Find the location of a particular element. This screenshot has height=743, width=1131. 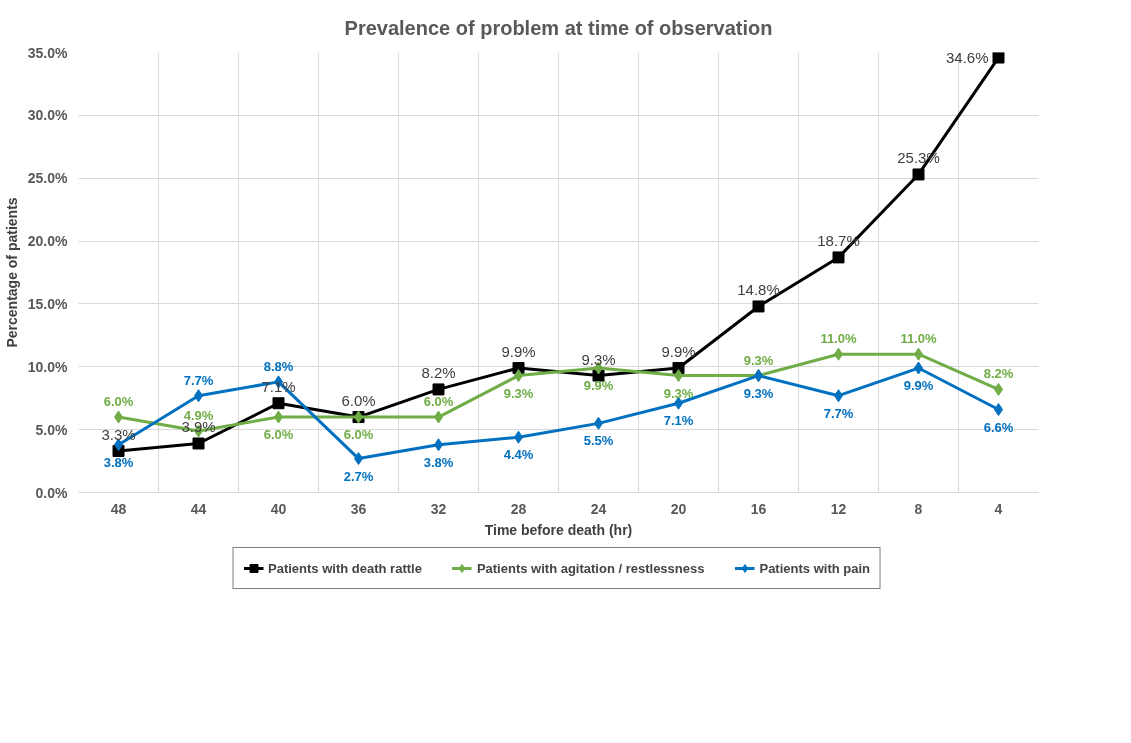

data-label: 4.4% is located at coordinates (518, 455).